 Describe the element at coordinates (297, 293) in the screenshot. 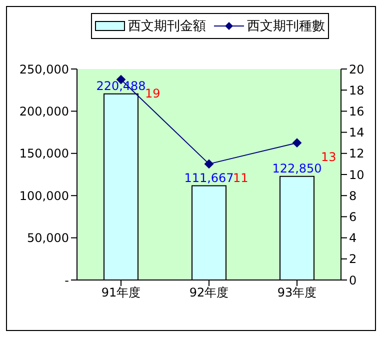

I see `x-tick-label: 93年度` at that location.